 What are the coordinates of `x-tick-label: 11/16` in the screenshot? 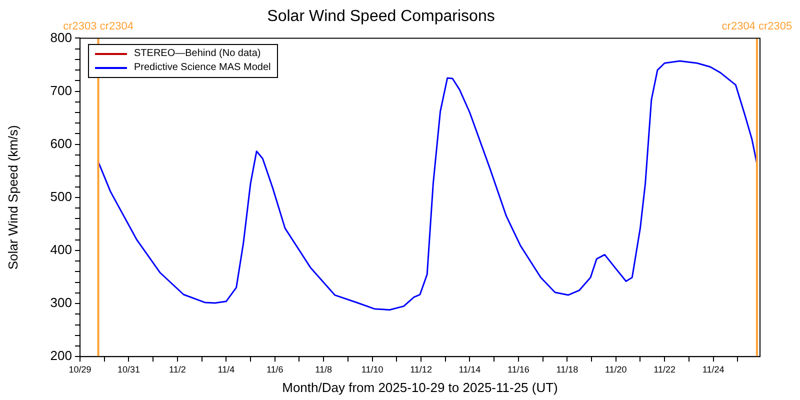 It's located at (519, 369).